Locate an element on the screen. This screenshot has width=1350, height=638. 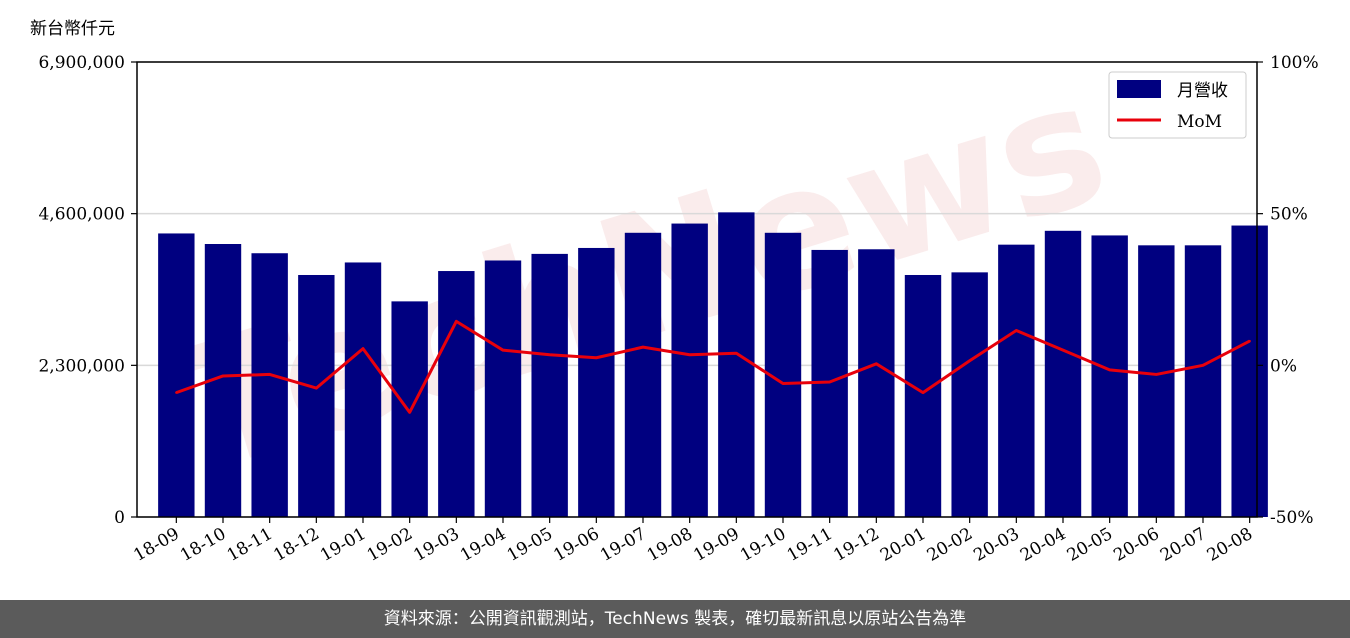
y-axis-unit-label: 新台幣仟元 is located at coordinates (72, 29).